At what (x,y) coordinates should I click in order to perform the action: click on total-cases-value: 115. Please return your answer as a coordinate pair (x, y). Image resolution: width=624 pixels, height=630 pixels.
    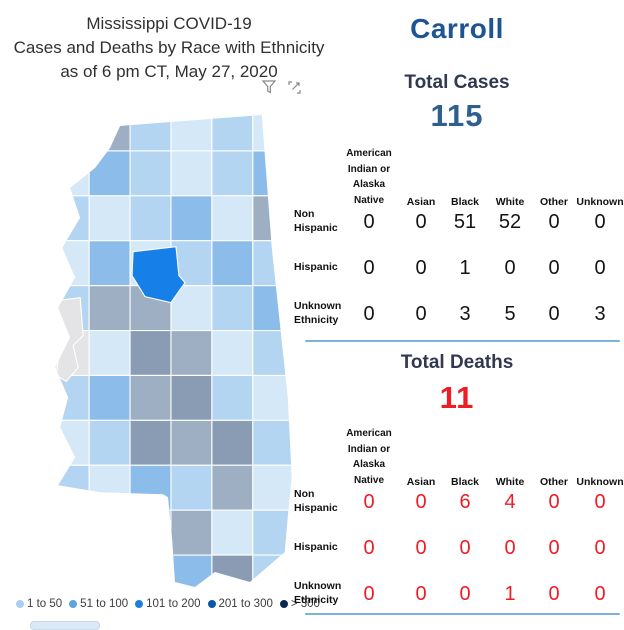
    Looking at the image, I should click on (457, 115).